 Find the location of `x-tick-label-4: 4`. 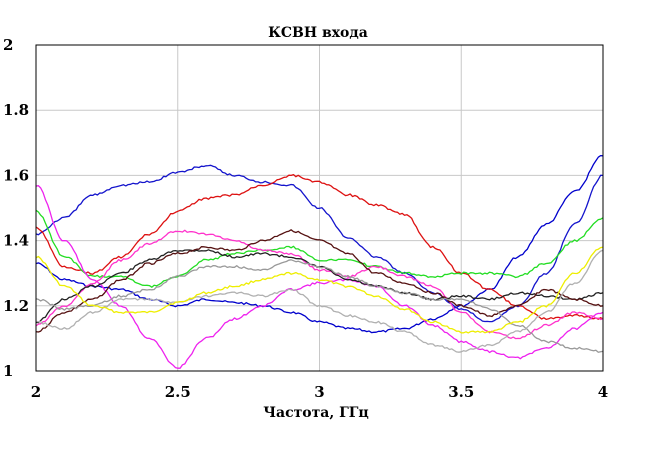

x-tick-label-4: 4 is located at coordinates (603, 392).